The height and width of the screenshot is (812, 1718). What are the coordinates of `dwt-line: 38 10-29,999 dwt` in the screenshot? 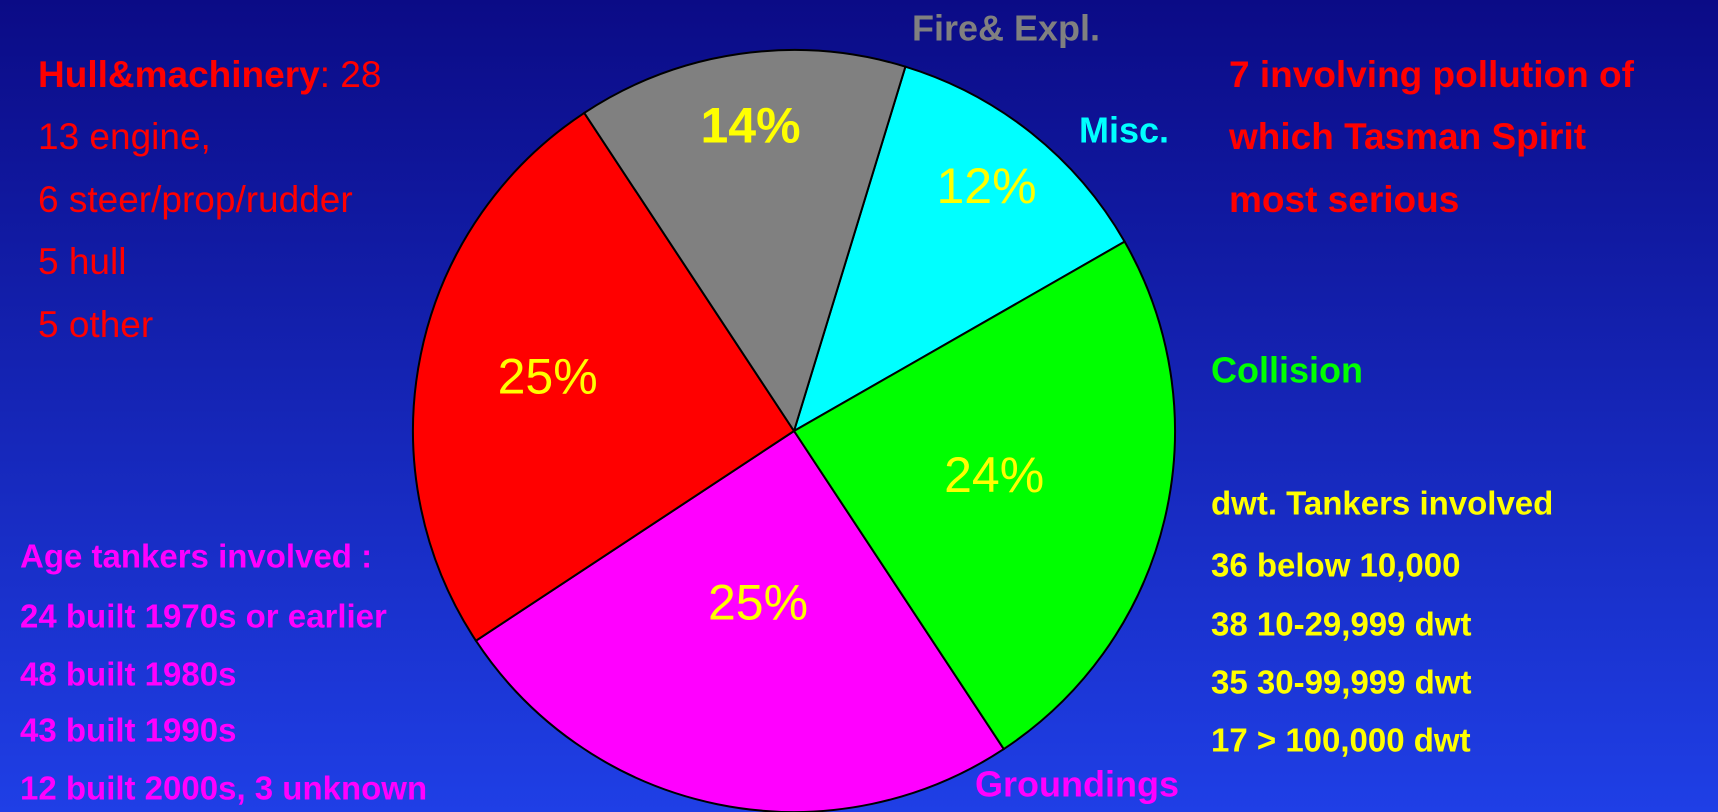 It's located at (1341, 624).